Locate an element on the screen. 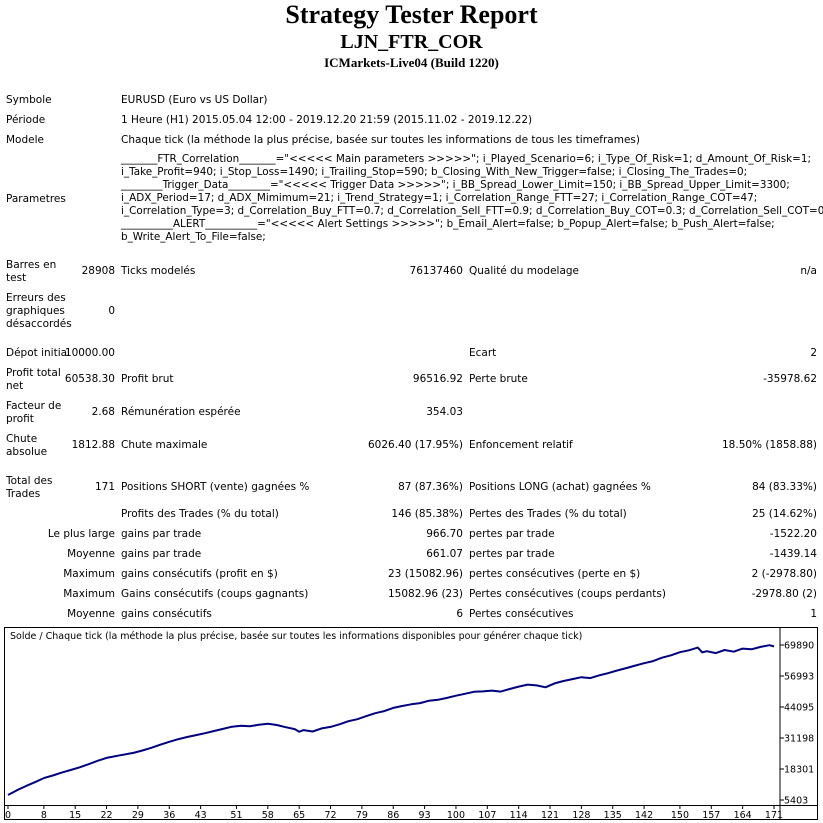 The image size is (823, 823). expert-name: LJN_FTR_COR is located at coordinates (411, 42).